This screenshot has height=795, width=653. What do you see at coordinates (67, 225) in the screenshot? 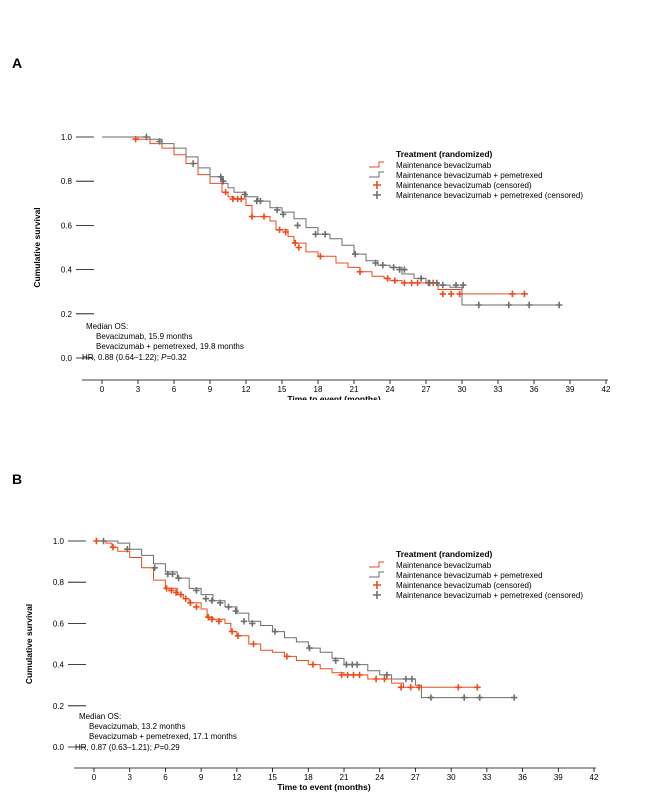
I see `y-tick-label: 0.6` at bounding box center [67, 225].